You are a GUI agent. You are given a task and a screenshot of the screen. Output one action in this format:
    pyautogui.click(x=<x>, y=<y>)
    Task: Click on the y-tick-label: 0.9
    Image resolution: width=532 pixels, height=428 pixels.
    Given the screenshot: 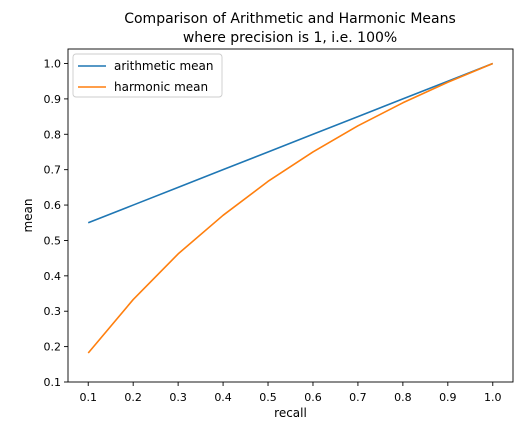 What is the action you would take?
    pyautogui.click(x=53, y=99)
    